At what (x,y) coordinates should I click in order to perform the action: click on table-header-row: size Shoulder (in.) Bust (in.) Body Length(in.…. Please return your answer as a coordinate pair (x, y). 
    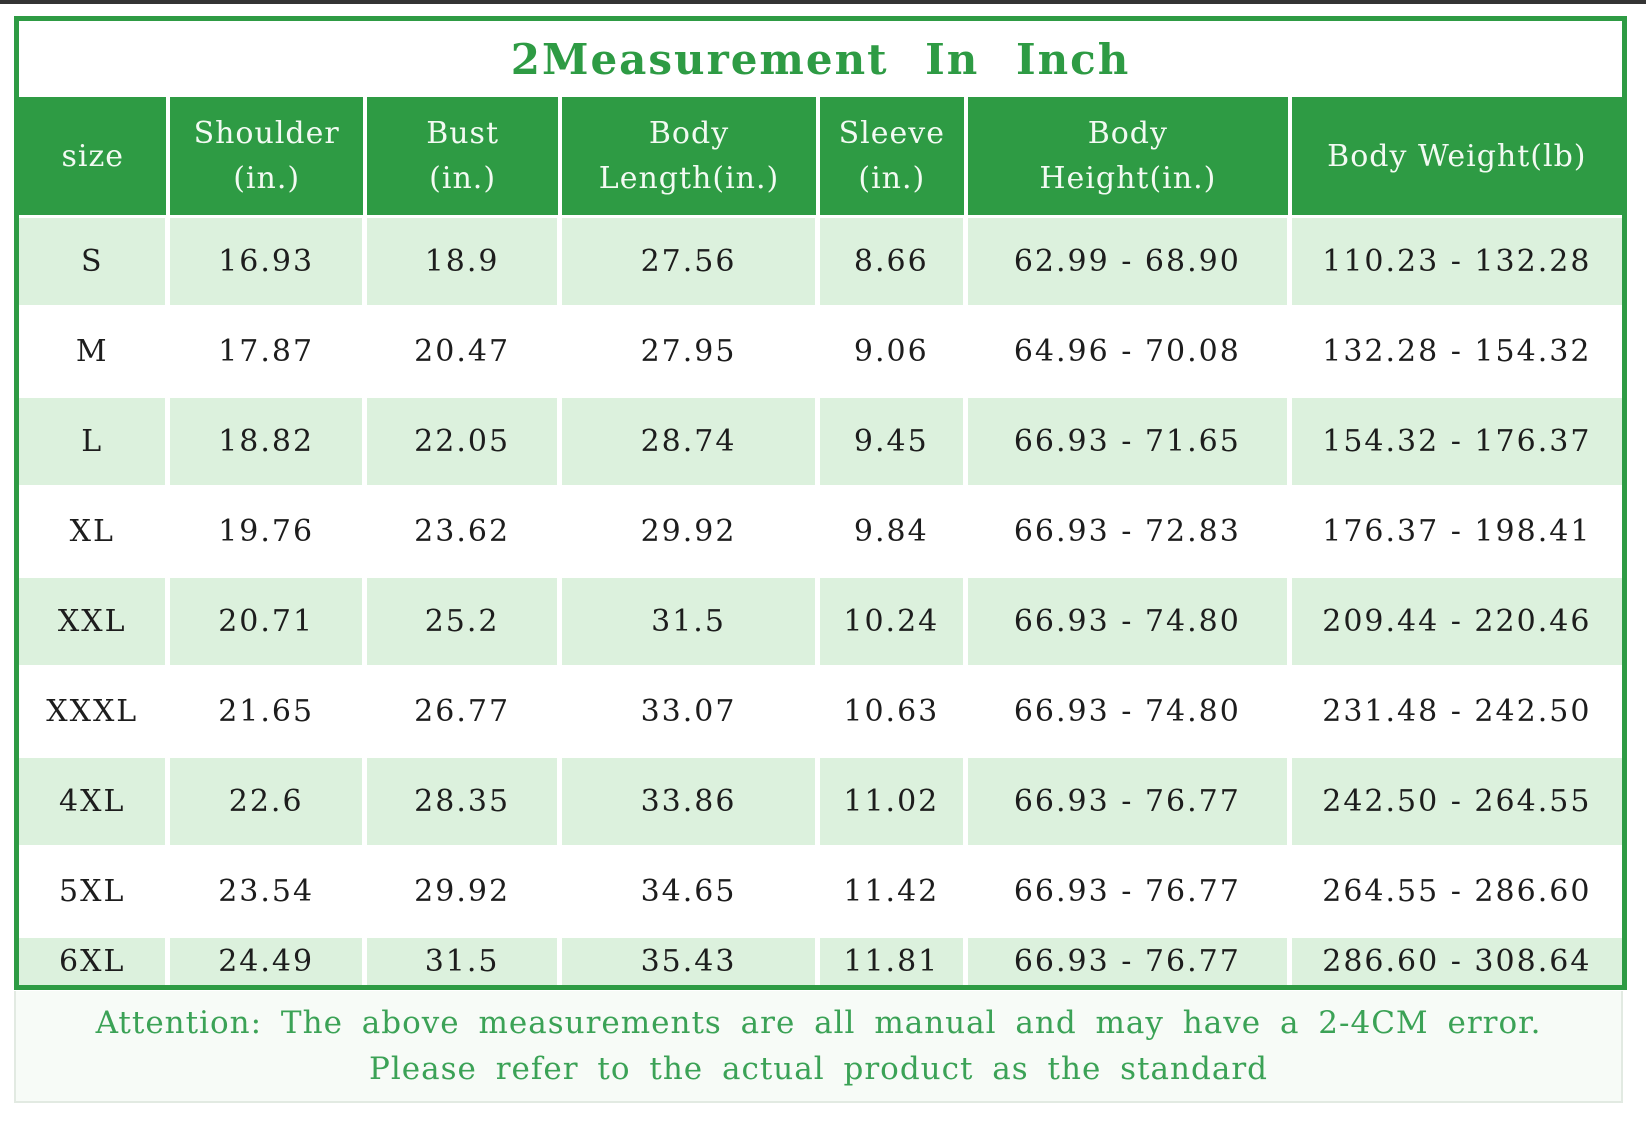
    Looking at the image, I should click on (820, 156).